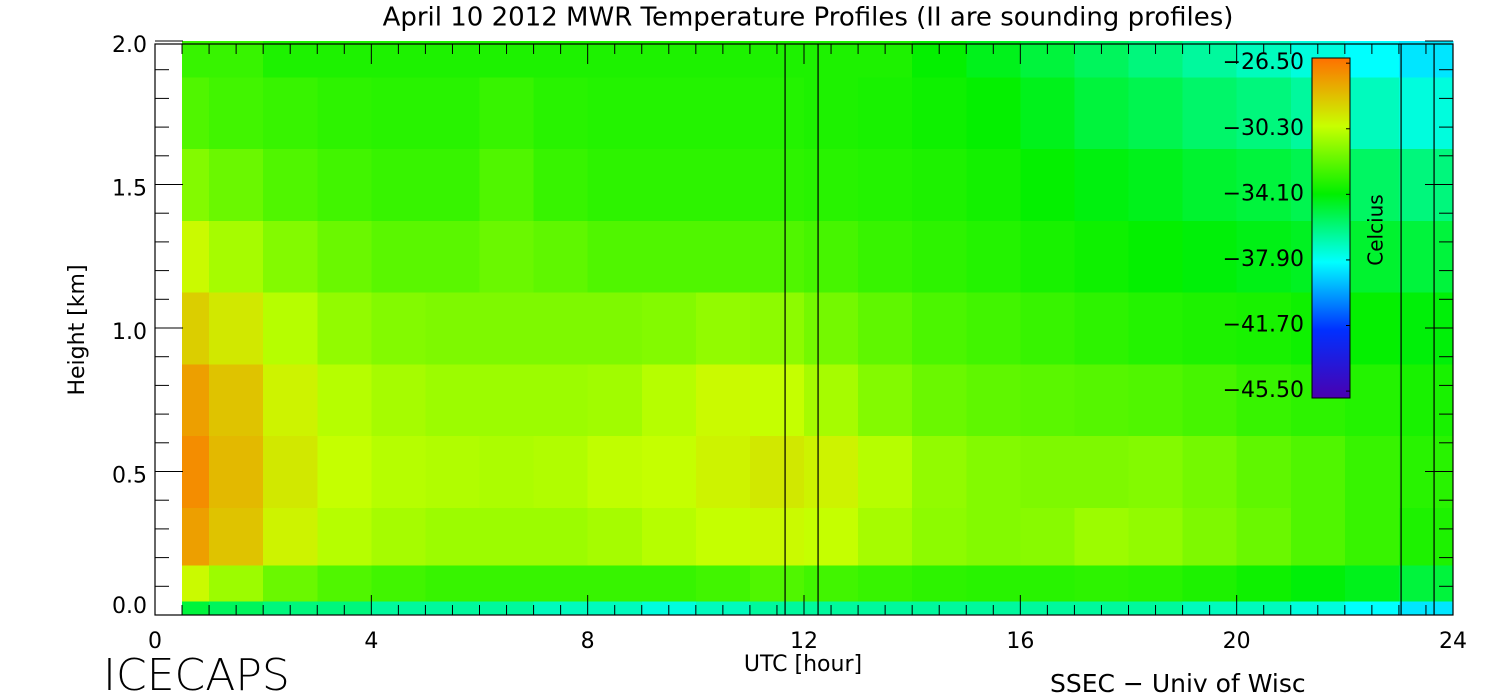  I want to click on x-tick-label: 16, so click(1020, 641).